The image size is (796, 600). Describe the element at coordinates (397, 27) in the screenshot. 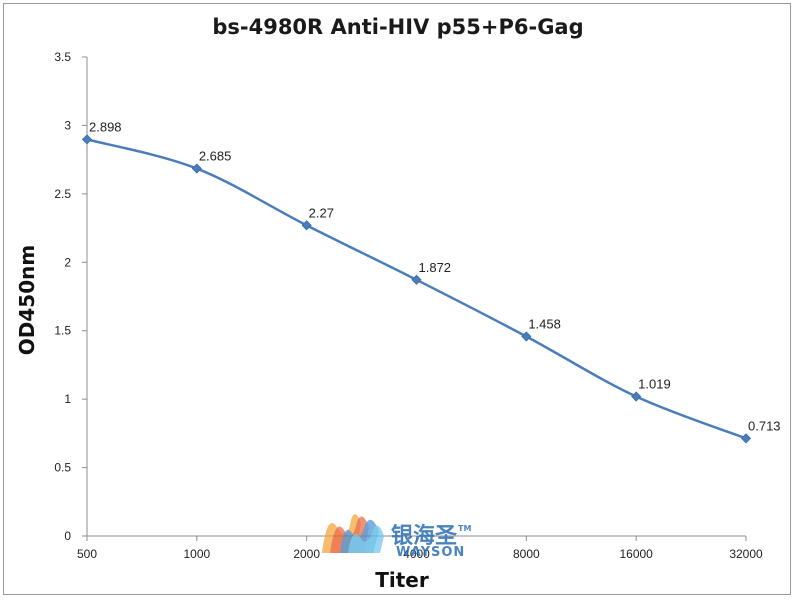

I see `chart-title: bs-4980R Anti-HIV p55+P6-Gag` at that location.